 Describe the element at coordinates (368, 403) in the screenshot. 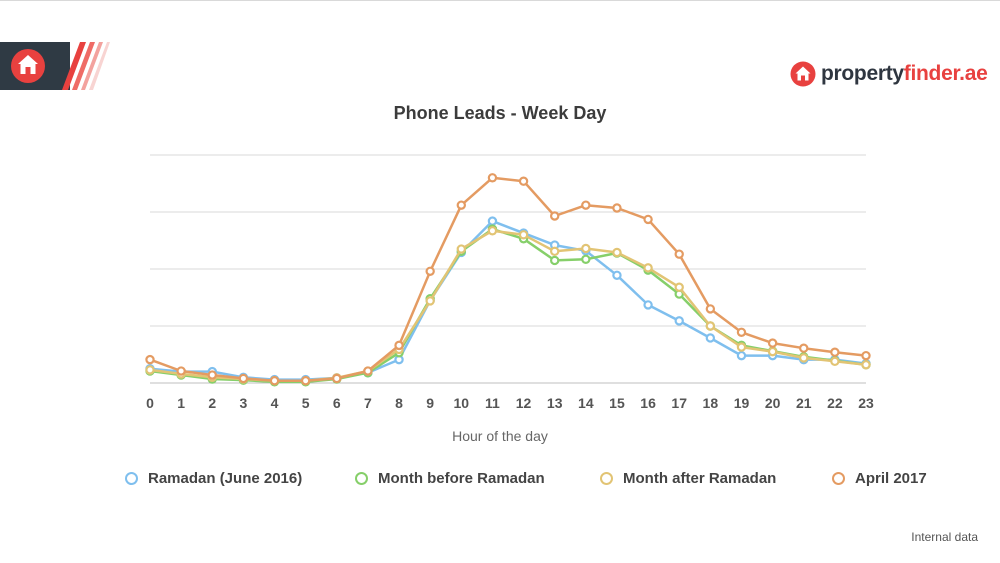

I see `x-tick-label: 7` at that location.